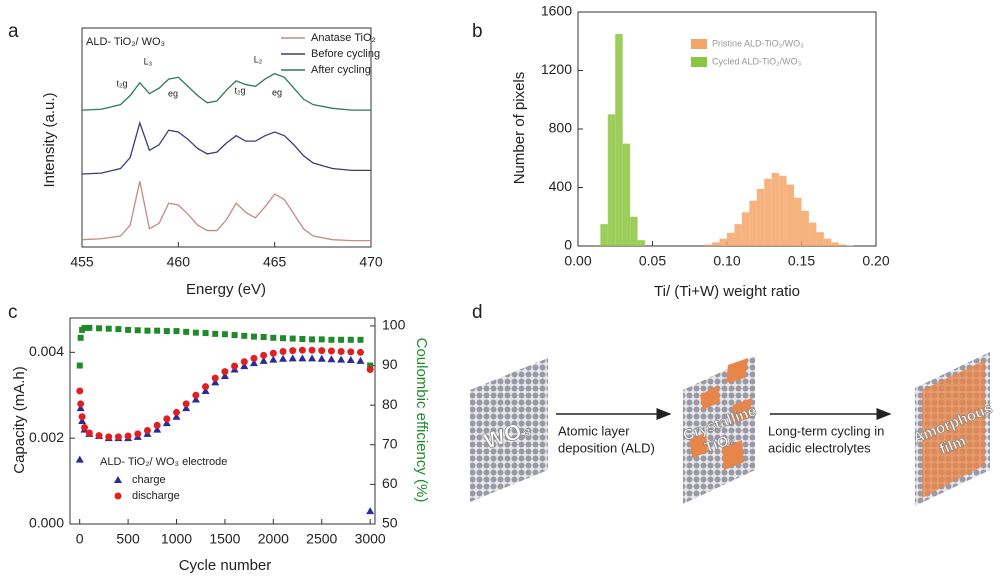  Describe the element at coordinates (341, 70) in the screenshot. I see `legend-label: After cycling` at that location.